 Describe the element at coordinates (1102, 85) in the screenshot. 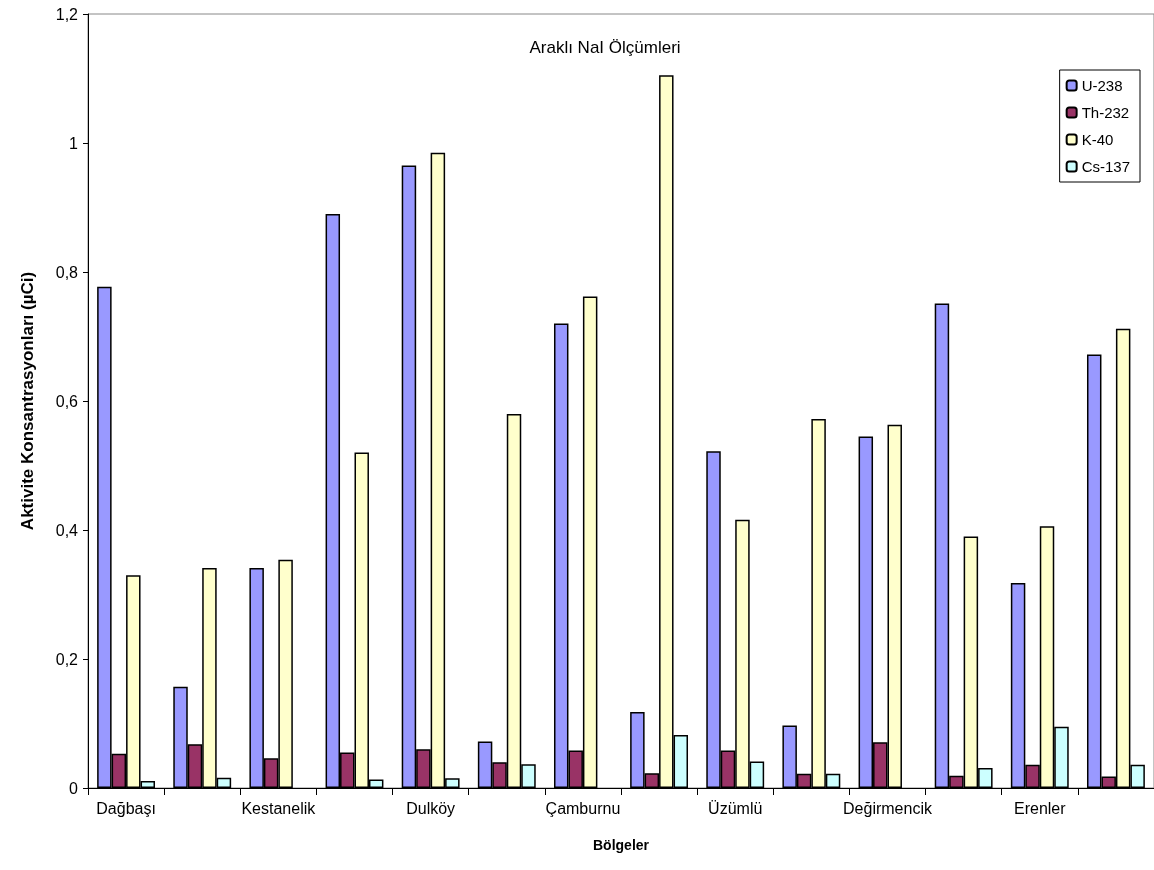

I see `legend-label: U-238` at that location.